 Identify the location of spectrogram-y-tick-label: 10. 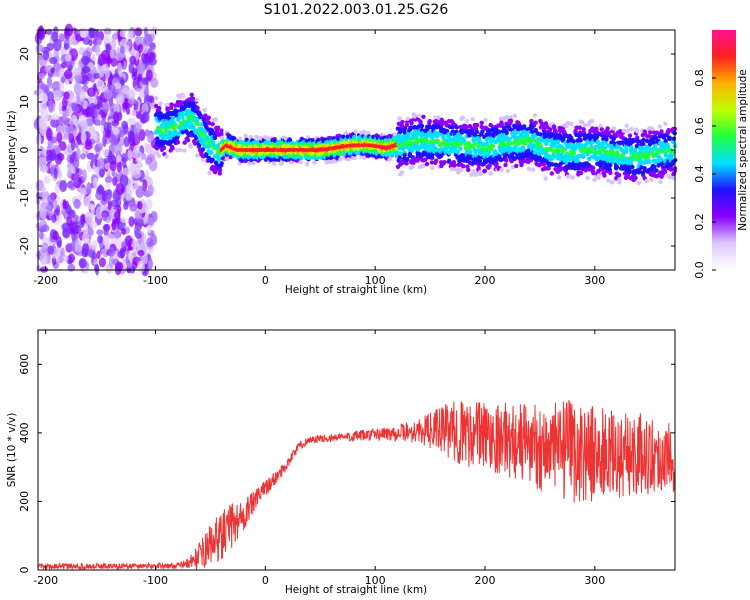
(24, 102).